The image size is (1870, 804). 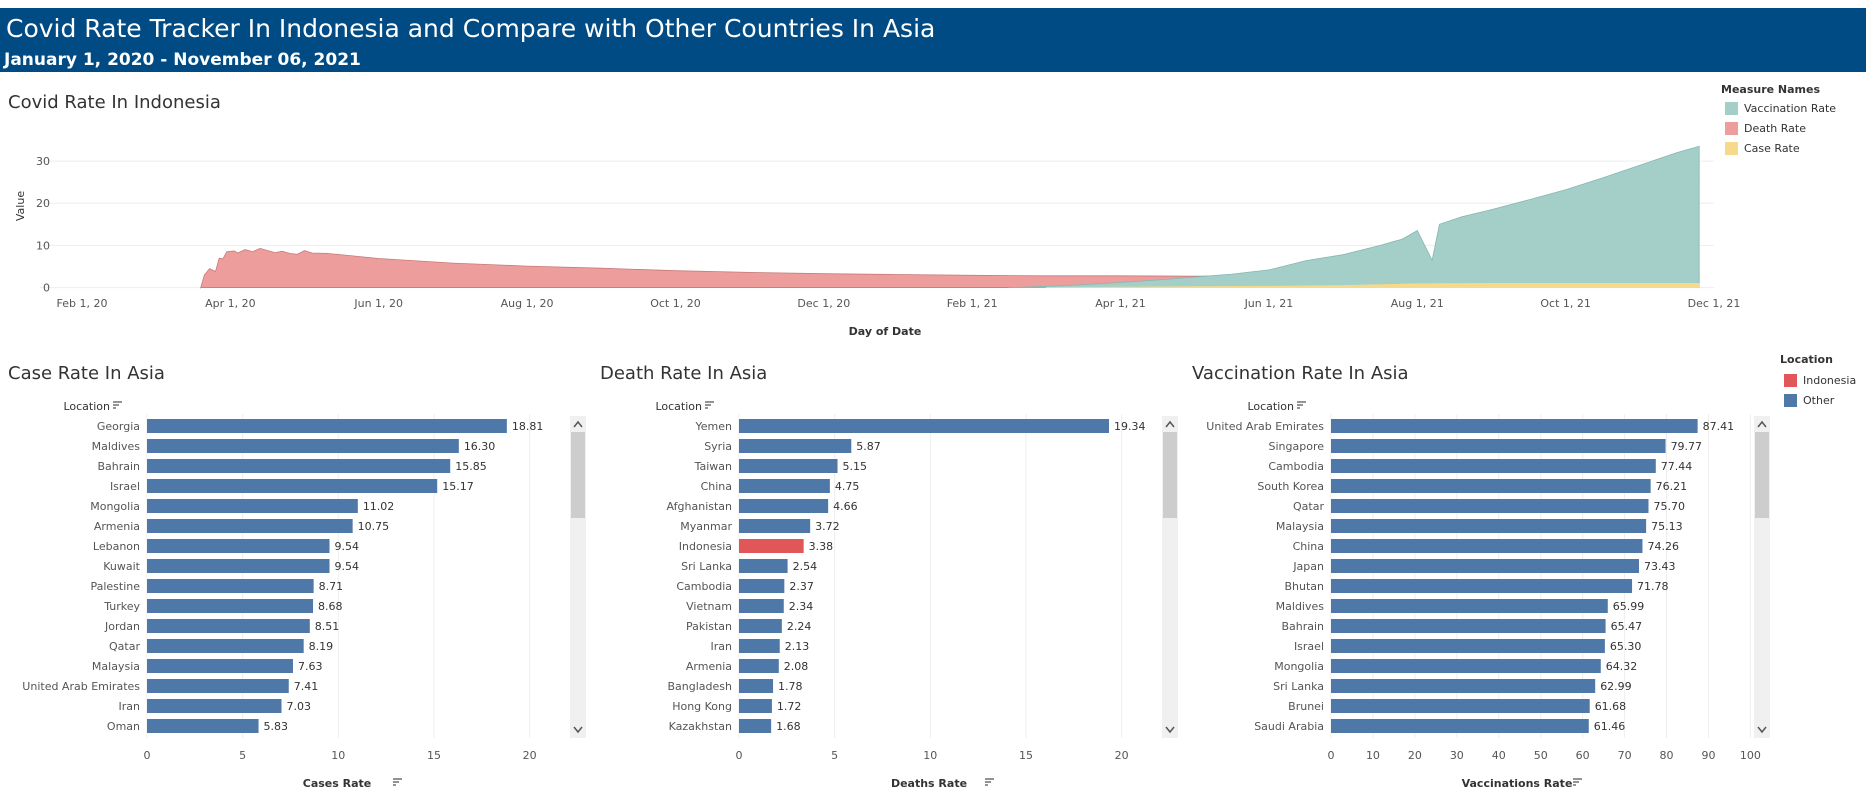 I want to click on area-x-tick-label: Feb 1, 21, so click(x=972, y=303).